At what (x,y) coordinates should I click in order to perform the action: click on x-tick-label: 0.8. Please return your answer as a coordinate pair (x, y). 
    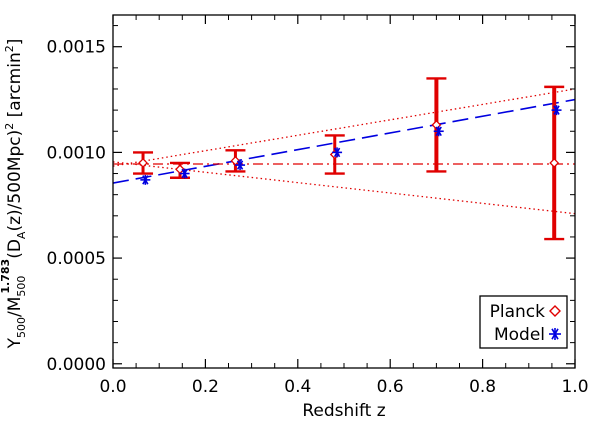
    Looking at the image, I should click on (482, 387).